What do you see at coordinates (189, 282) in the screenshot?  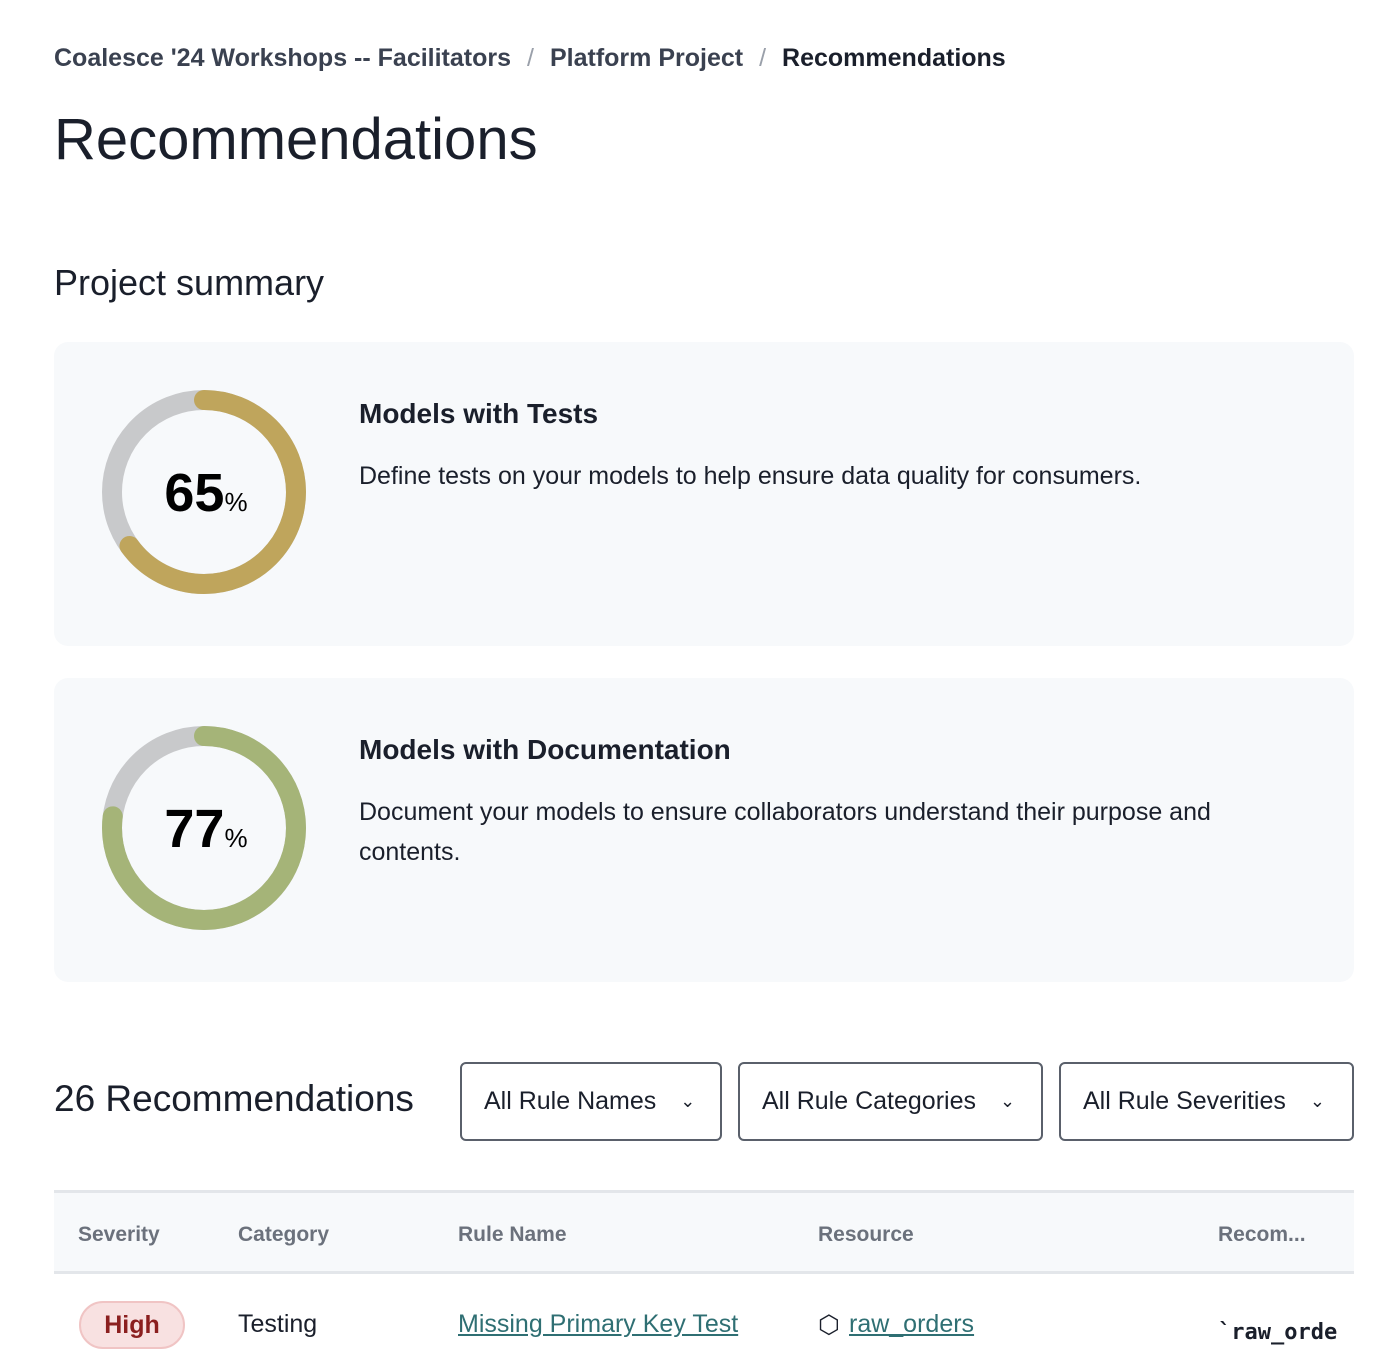 I see `section-title: Project summary` at bounding box center [189, 282].